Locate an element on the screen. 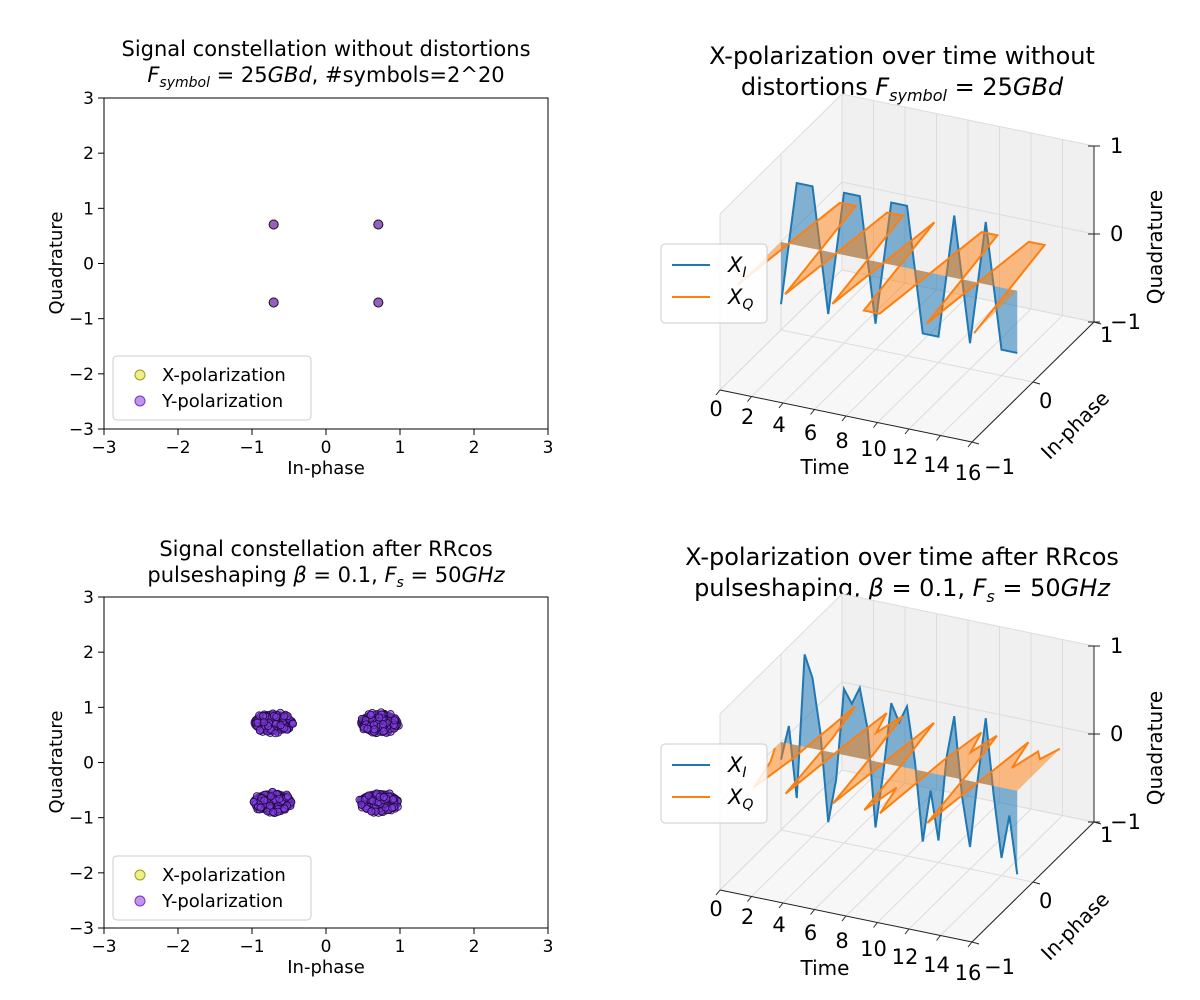 Image resolution: width=1200 pixels, height=1000 pixels. panel3-ticks: −3 −2 −1 0 1 2 3 3 2 1 0 −1 −2 −3 is located at coordinates (311, 772).